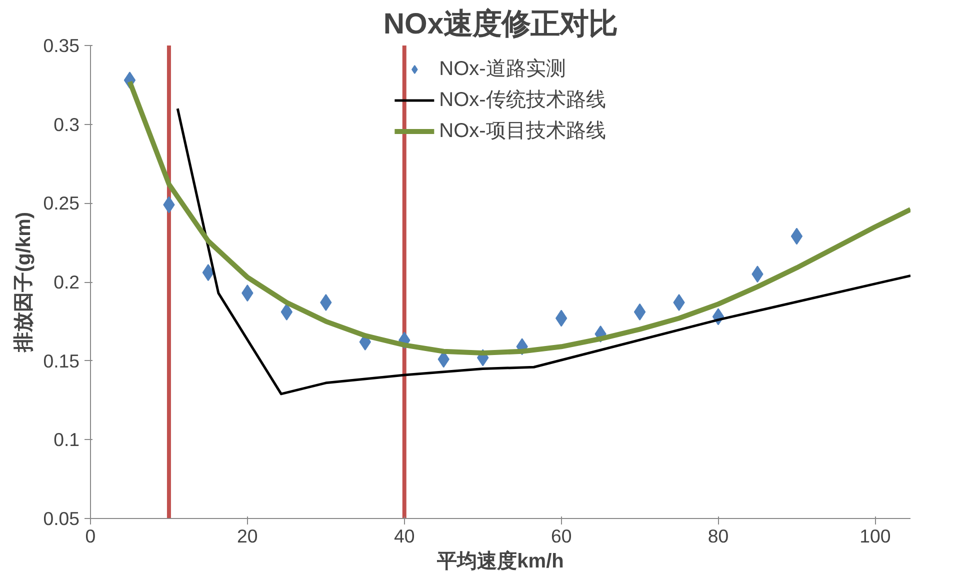 This screenshot has height=582, width=960. I want to click on x-tick-label: 20, so click(247, 536).